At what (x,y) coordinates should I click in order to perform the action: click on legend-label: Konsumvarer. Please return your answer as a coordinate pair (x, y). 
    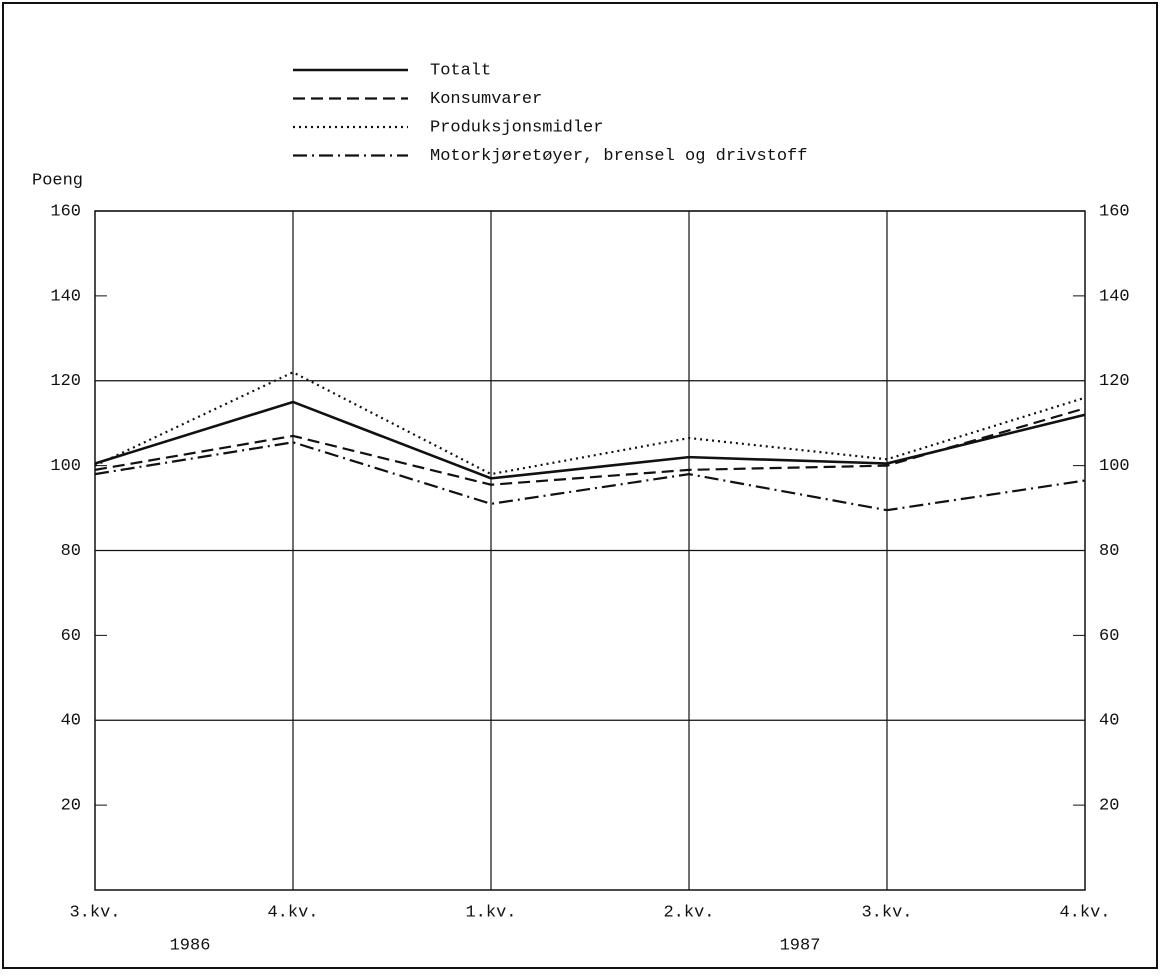
    Looking at the image, I should click on (486, 99).